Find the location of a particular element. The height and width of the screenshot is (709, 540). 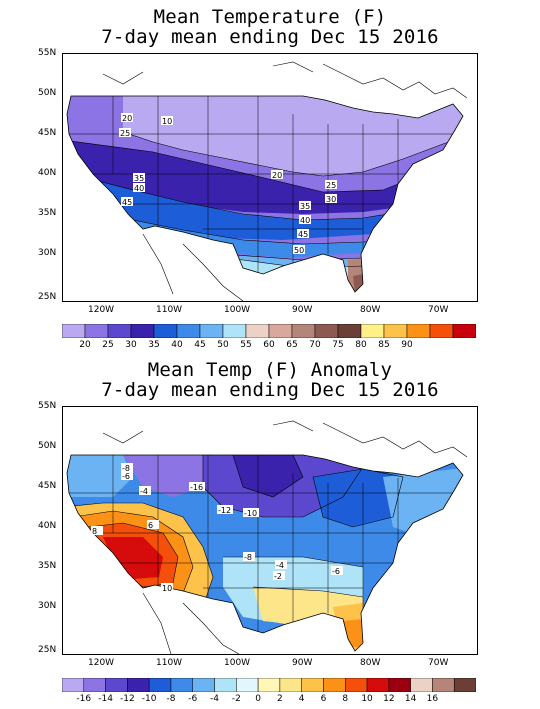

longitude-label: 80W is located at coordinates (370, 310).